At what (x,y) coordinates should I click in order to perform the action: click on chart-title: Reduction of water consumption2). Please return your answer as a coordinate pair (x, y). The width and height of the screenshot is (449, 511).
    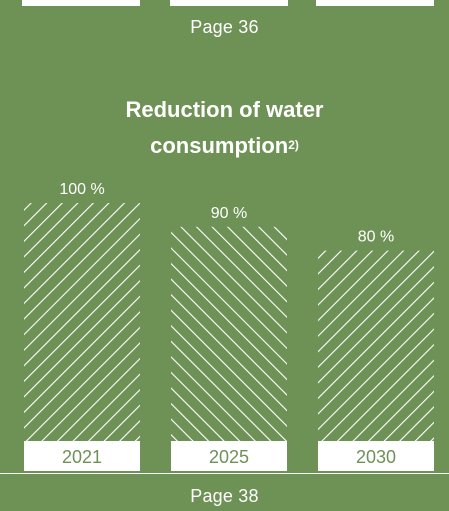
    Looking at the image, I should click on (224, 129).